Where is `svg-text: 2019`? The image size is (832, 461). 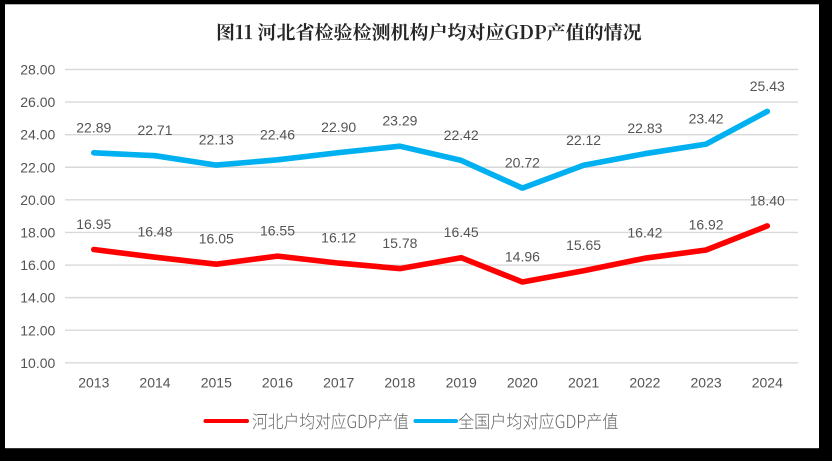 svg-text: 2019 is located at coordinates (461, 383).